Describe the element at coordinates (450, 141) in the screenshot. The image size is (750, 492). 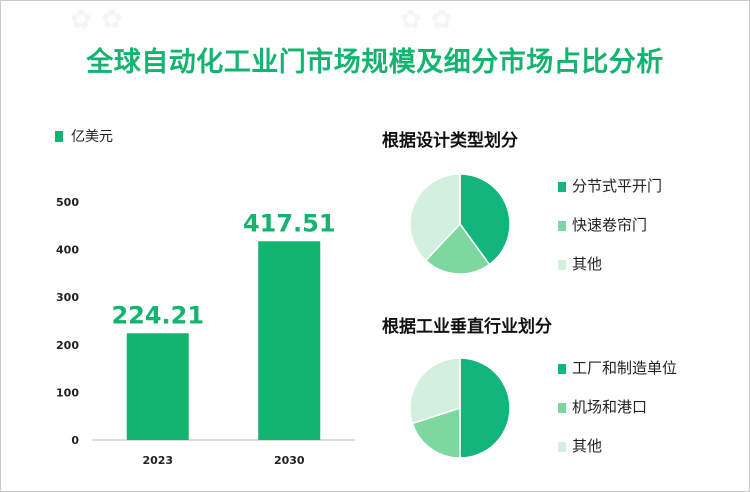
I see `pie-title-design: 根据设计类型划分` at that location.